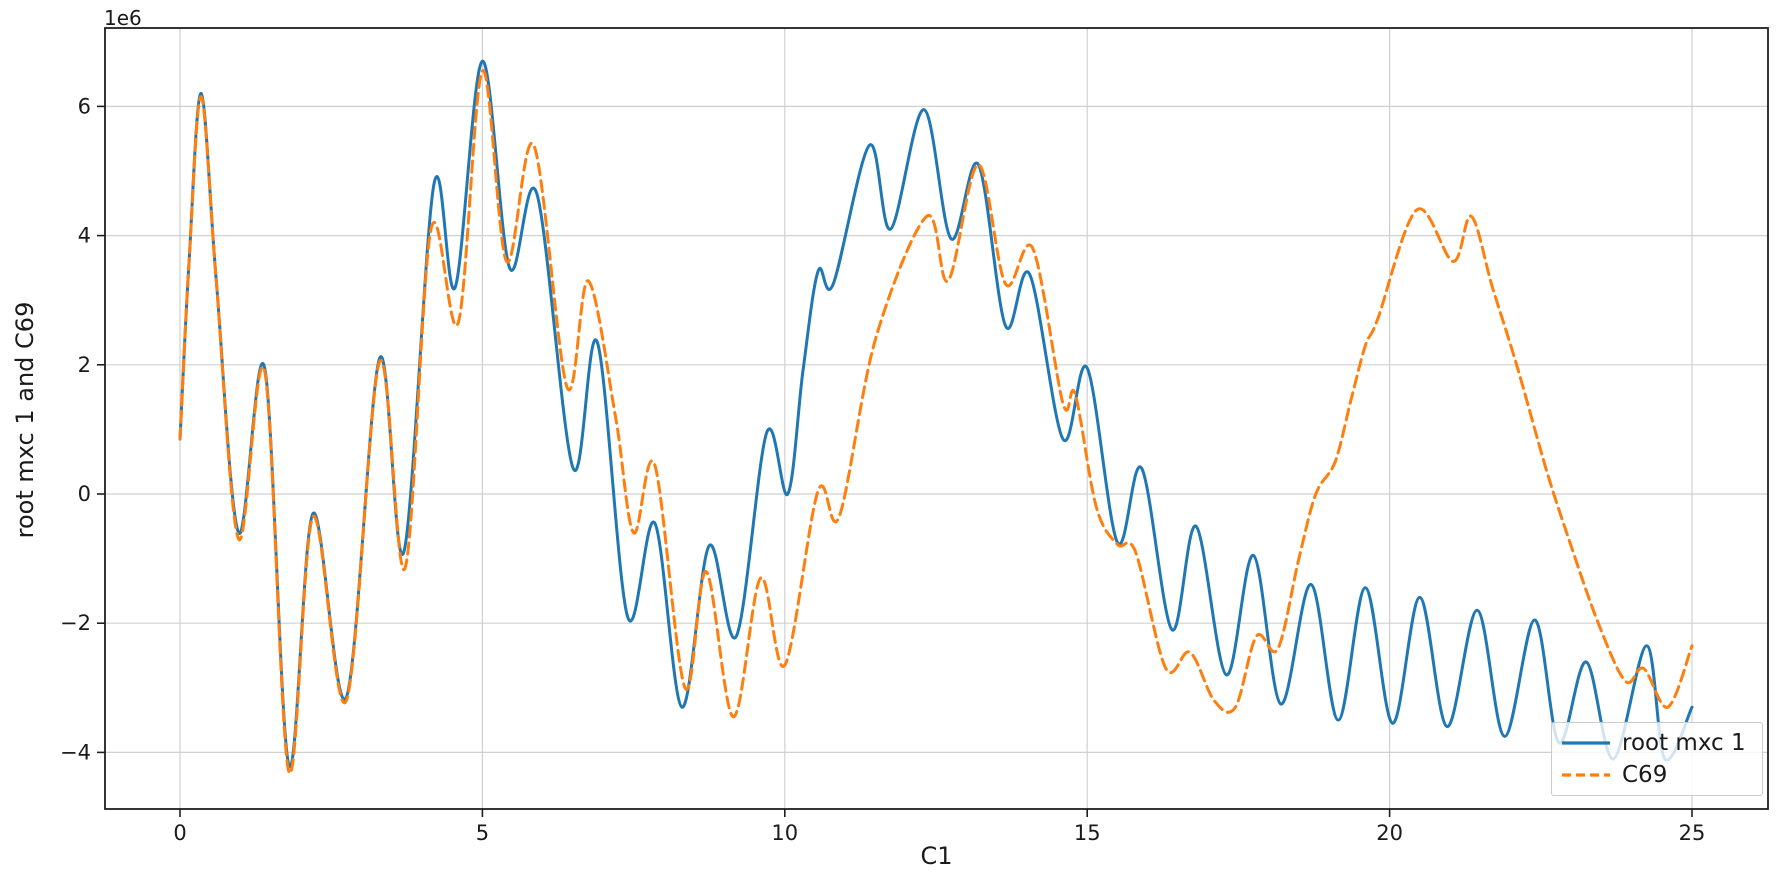 The width and height of the screenshot is (1788, 878). I want to click on y-tick-label: 0, so click(84, 494).